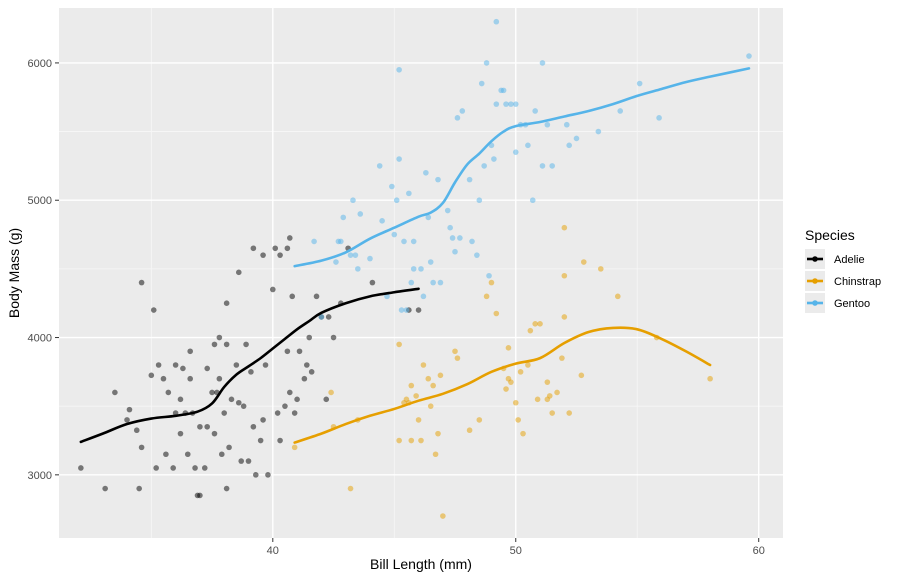  Describe the element at coordinates (421, 564) in the screenshot. I see `x-axis-title: Bill Length (mm)` at that location.